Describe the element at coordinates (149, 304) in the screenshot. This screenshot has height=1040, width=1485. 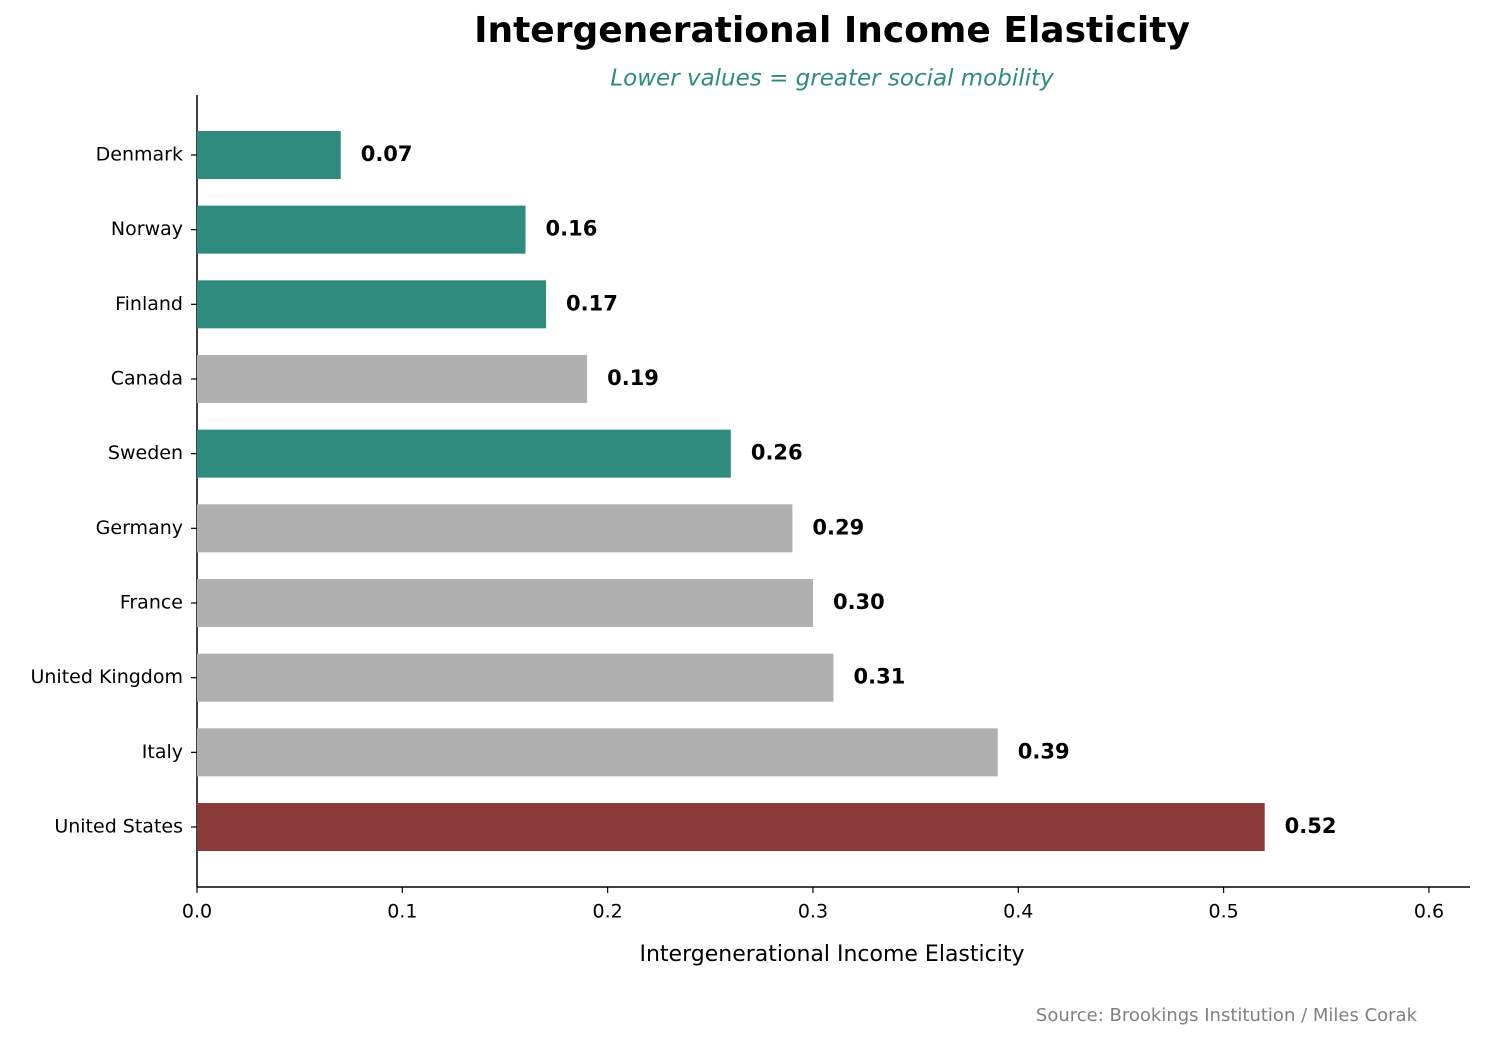
I see `y-tick-label: Finland` at that location.